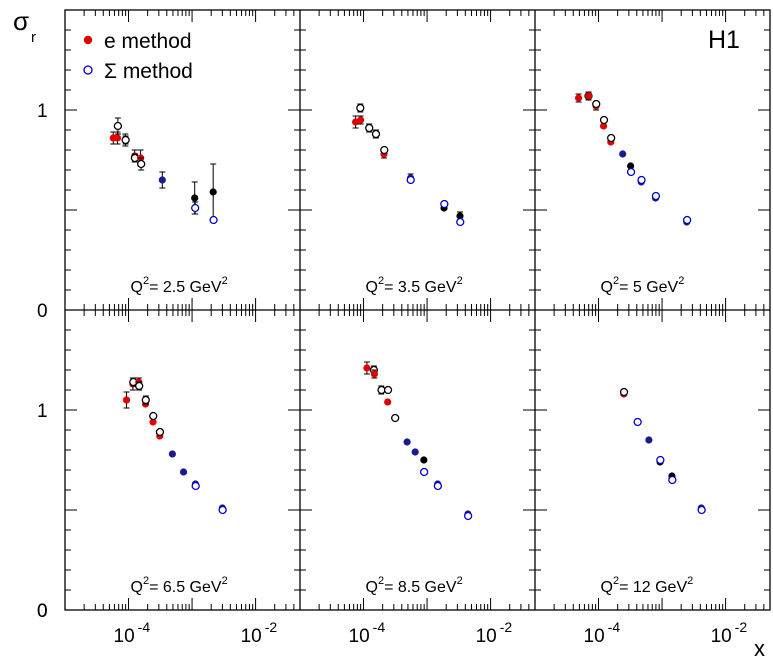  Describe the element at coordinates (414, 585) in the screenshot. I see `q2-label: Q2= 8.5 GeV2` at that location.